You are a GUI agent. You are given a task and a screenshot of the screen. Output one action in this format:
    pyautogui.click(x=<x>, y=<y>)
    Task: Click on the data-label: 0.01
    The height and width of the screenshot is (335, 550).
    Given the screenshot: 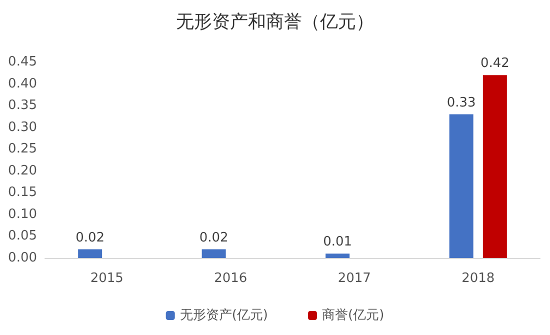 What is the action you would take?
    pyautogui.click(x=337, y=242)
    